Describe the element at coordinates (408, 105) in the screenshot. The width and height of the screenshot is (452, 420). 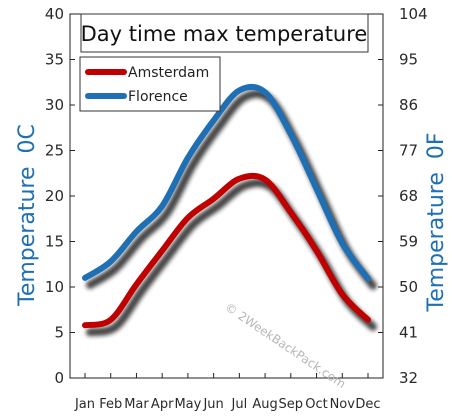
I see `y-right-tick-label: 86` at that location.